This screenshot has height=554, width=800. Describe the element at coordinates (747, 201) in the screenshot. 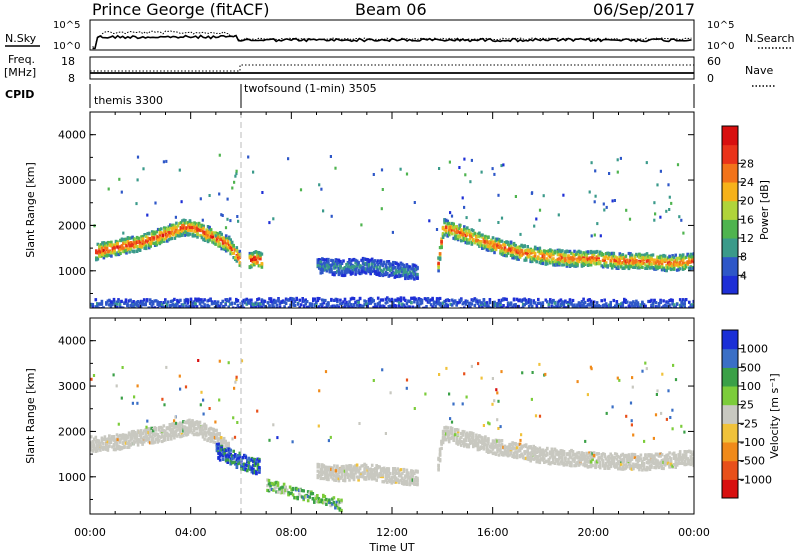

I see `colorbar-tick-label: 20` at that location.